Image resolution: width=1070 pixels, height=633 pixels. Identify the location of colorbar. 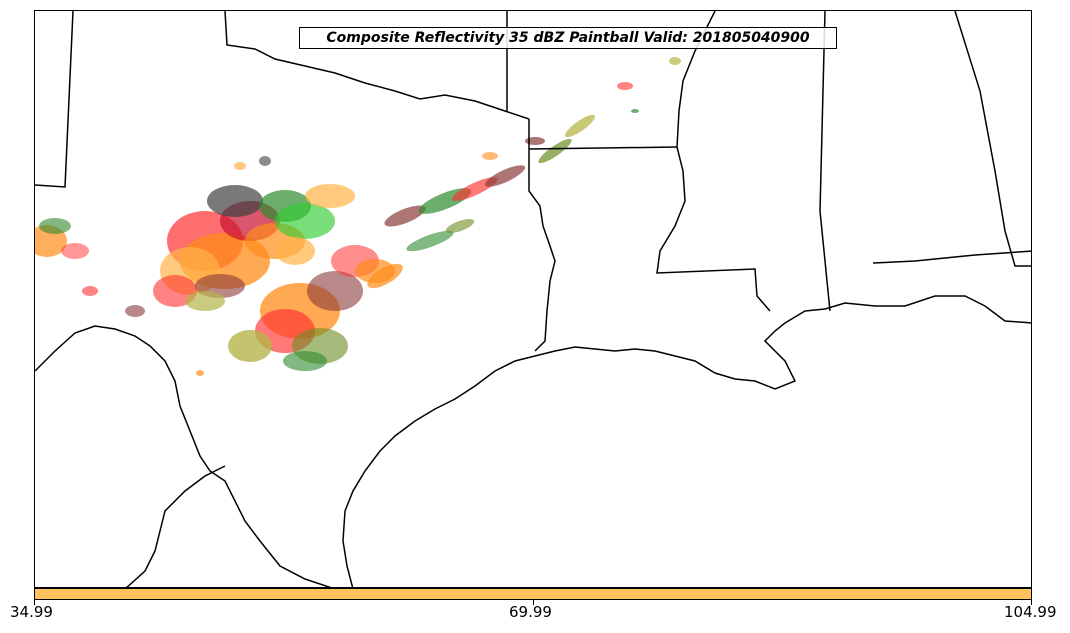
(533, 594).